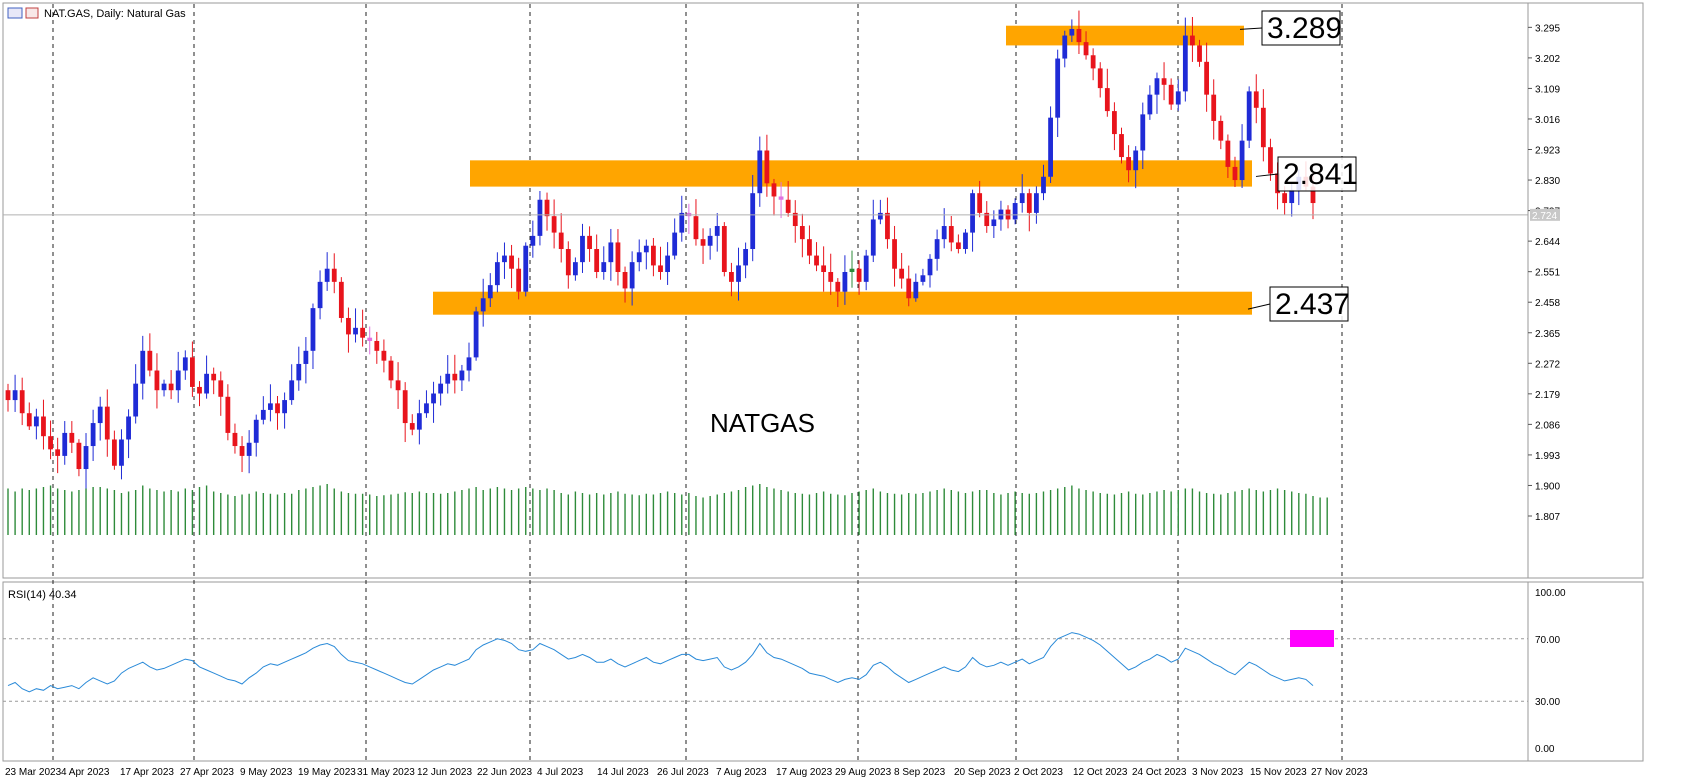  Describe the element at coordinates (1547, 395) in the screenshot. I see `price-tick-label: 2.179` at that location.